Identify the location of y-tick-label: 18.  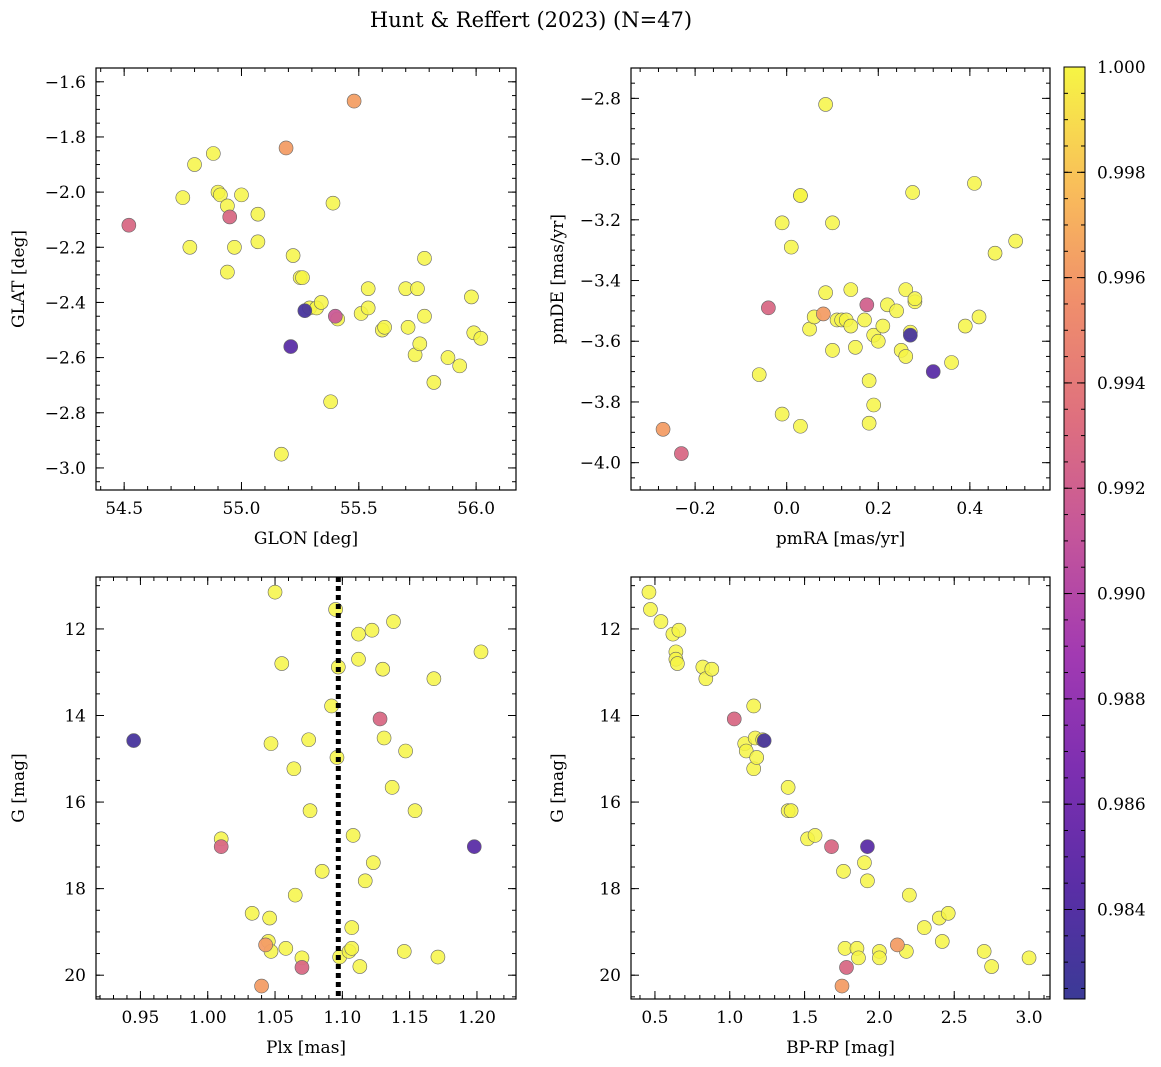
(610, 890).